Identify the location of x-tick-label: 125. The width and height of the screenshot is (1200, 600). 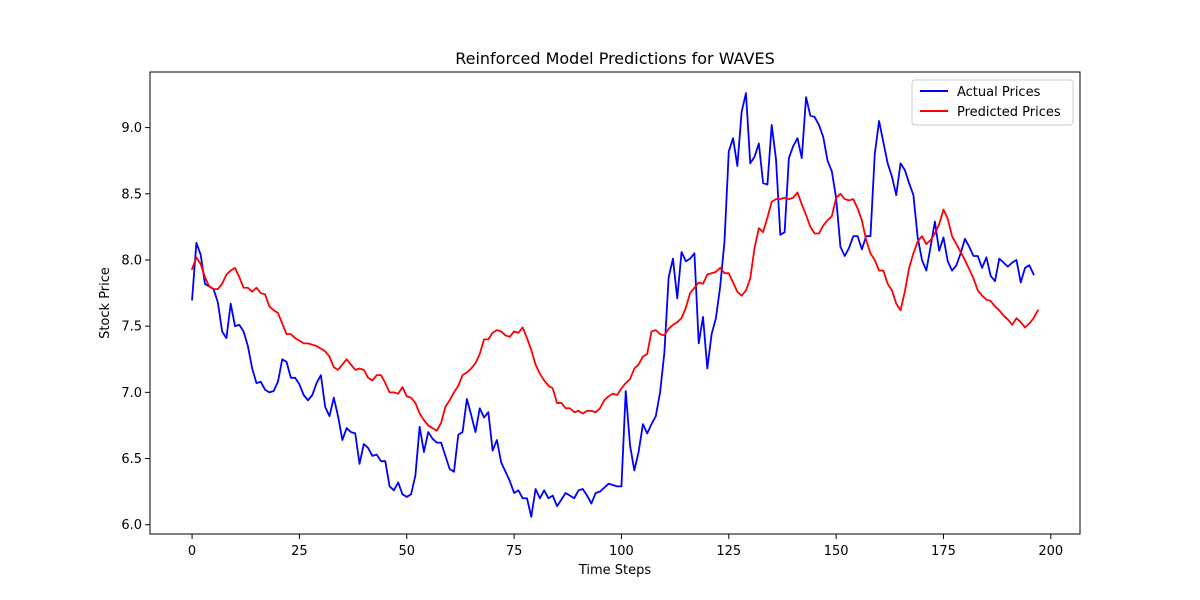
(728, 551).